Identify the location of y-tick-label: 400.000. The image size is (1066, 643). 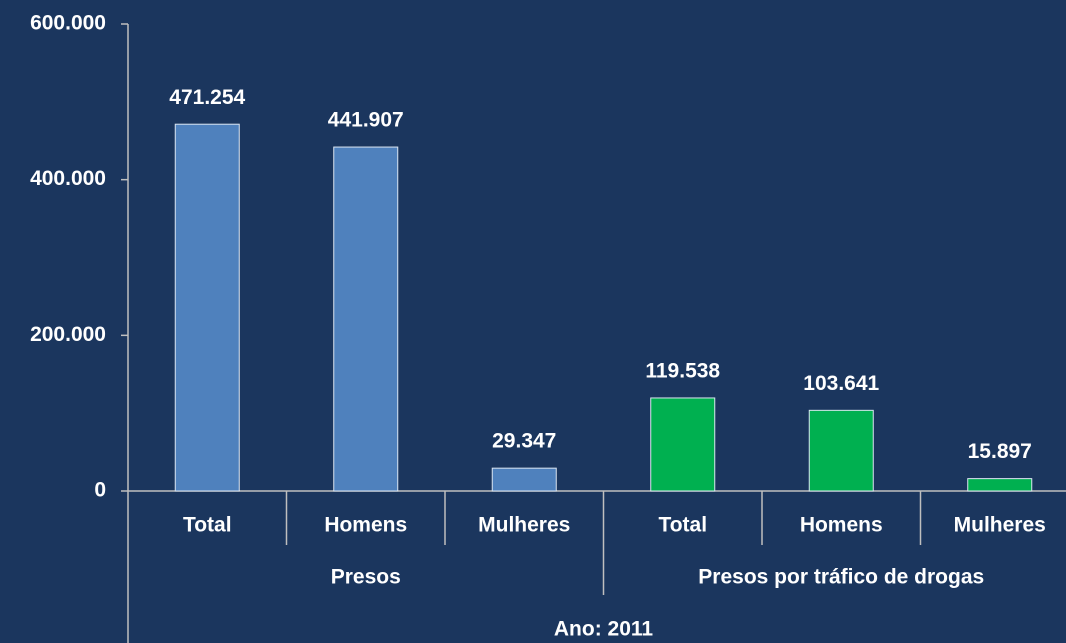
(68, 178).